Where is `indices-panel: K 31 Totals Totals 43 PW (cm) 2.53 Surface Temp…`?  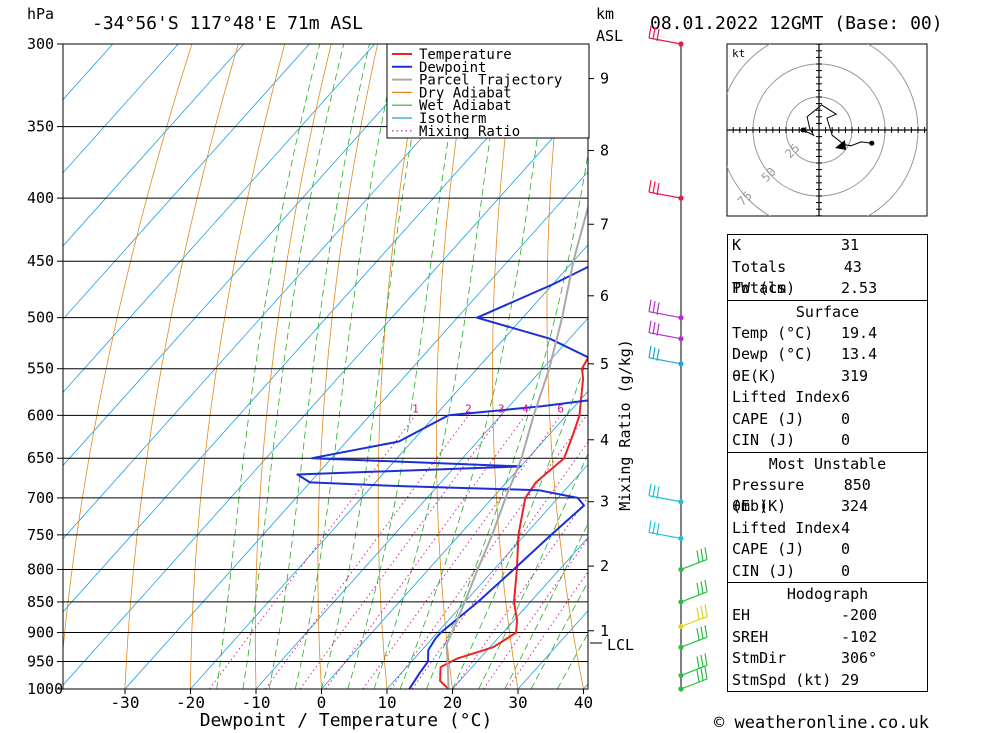 indices-panel: K 31 Totals Totals 43 PW (cm) 2.53 Surface Temp… is located at coordinates (827, 463).